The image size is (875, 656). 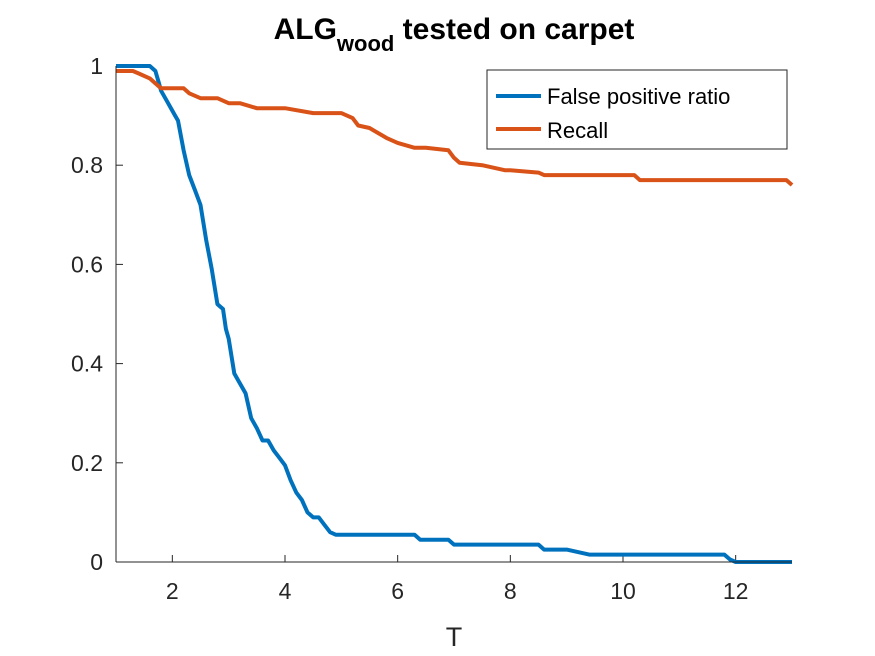 I want to click on legend-label-false-positive-ratio: False positive ratio, so click(x=638, y=96).